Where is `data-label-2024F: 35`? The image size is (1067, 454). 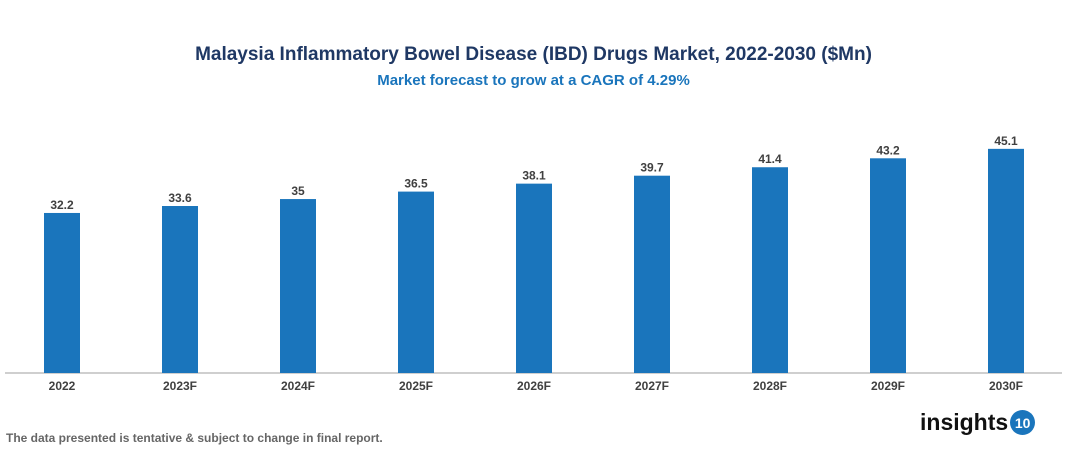 data-label-2024F: 35 is located at coordinates (298, 191).